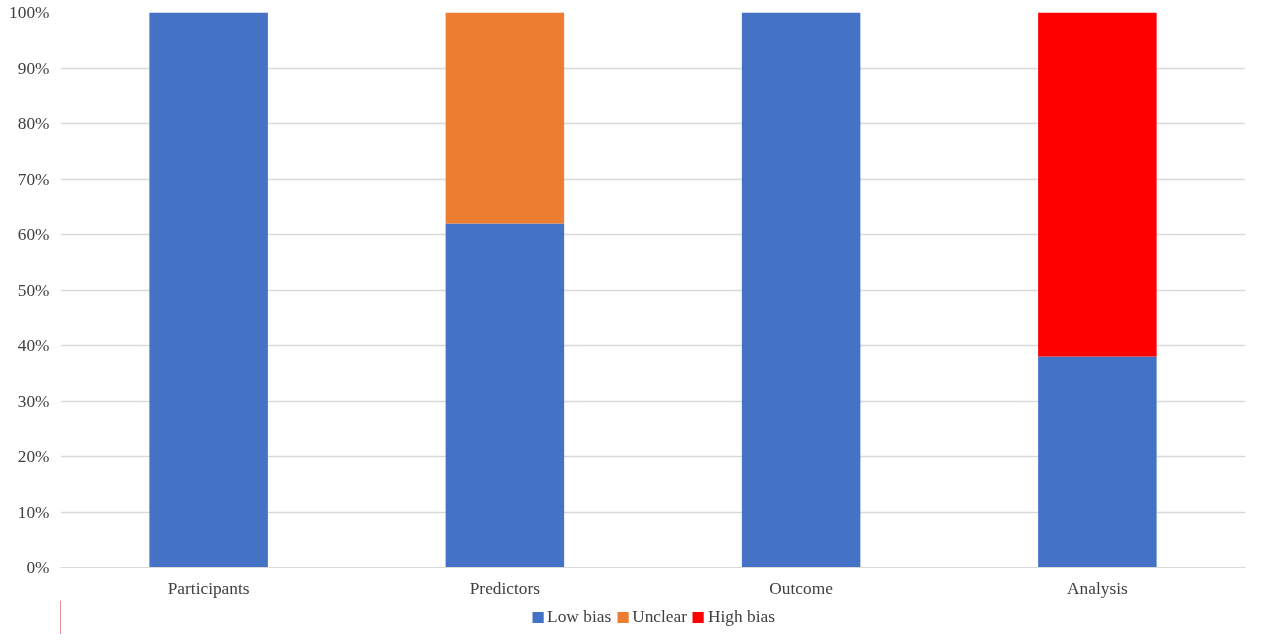 The height and width of the screenshot is (644, 1273). What do you see at coordinates (33, 234) in the screenshot?
I see `y-tick-label: 60%` at bounding box center [33, 234].